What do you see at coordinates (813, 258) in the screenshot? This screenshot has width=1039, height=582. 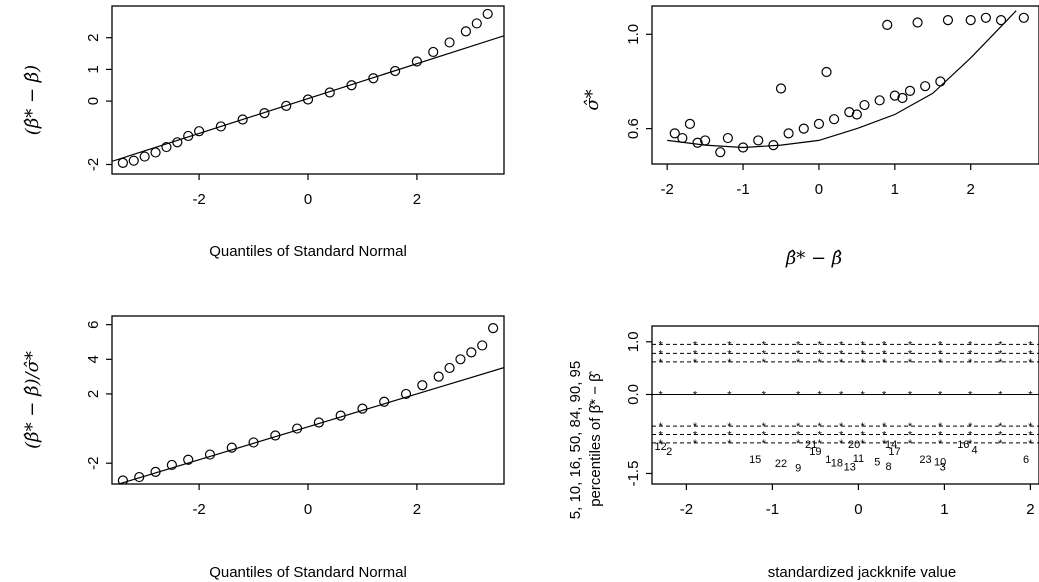 I see `panel2-xlabel: β̂* − β̂` at bounding box center [813, 258].